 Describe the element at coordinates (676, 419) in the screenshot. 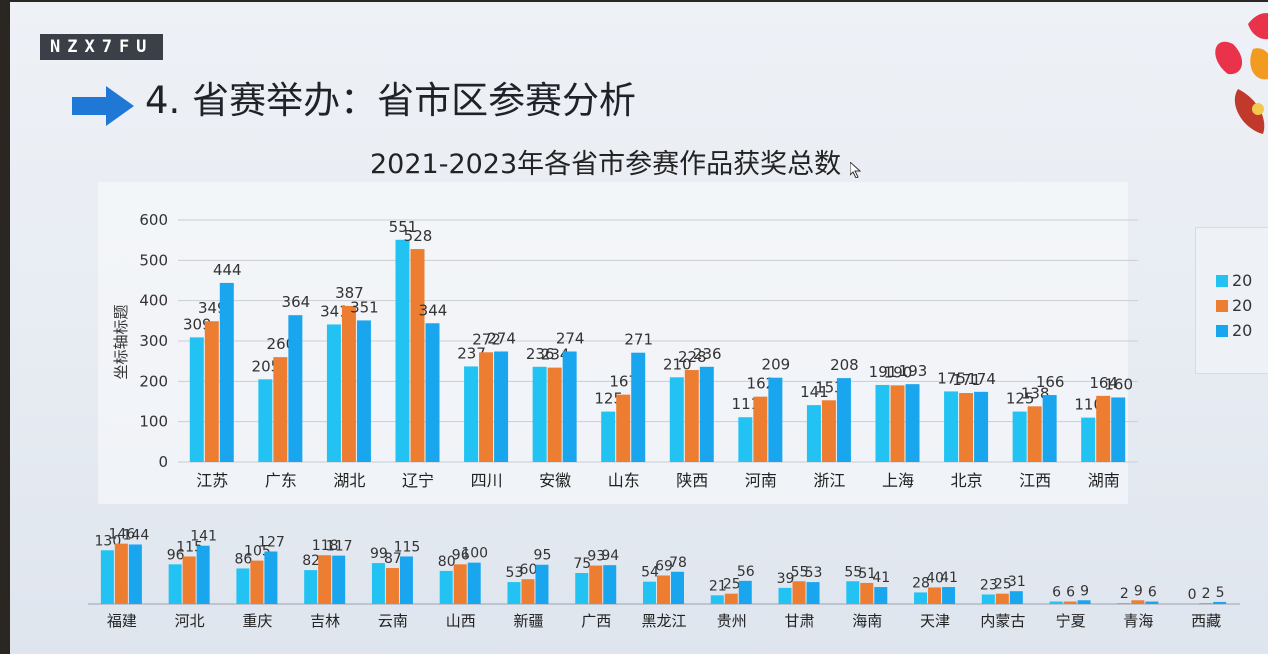

I see `bar-陕西-2021` at that location.